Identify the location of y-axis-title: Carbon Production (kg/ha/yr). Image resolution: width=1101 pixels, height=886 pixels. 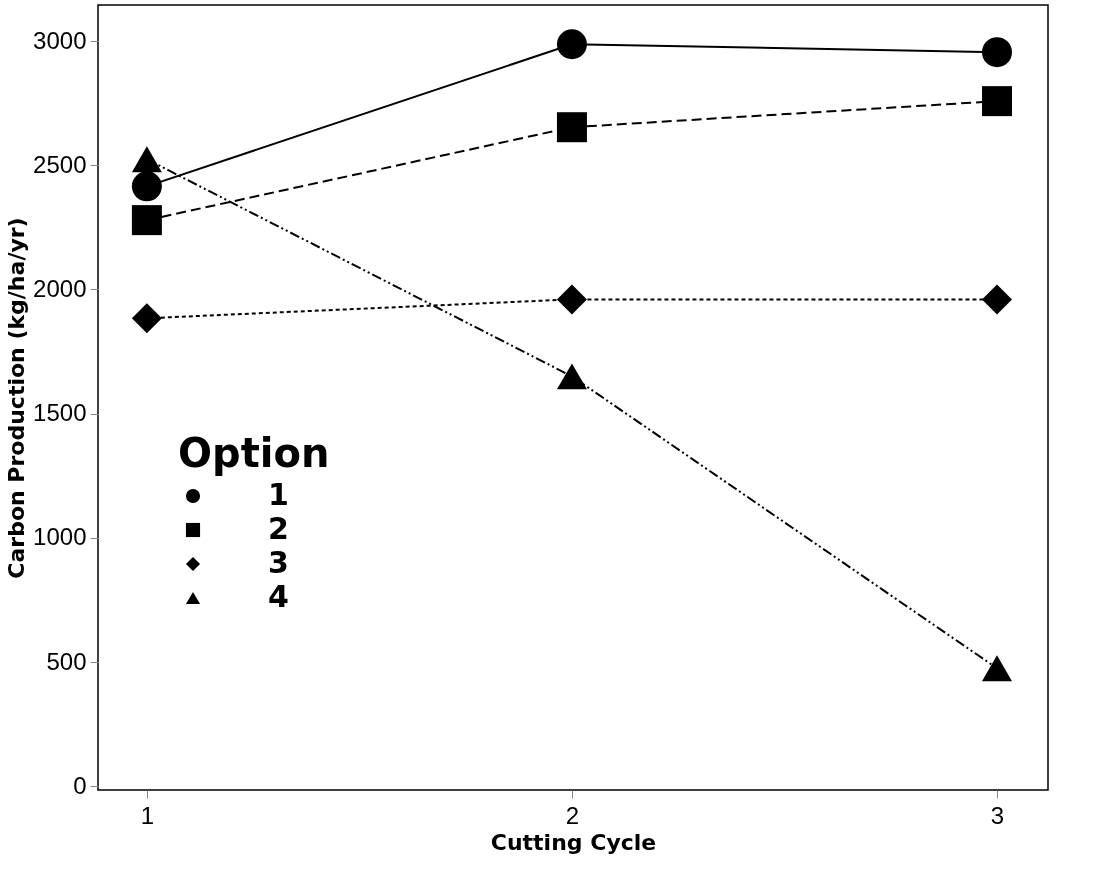
(17, 398).